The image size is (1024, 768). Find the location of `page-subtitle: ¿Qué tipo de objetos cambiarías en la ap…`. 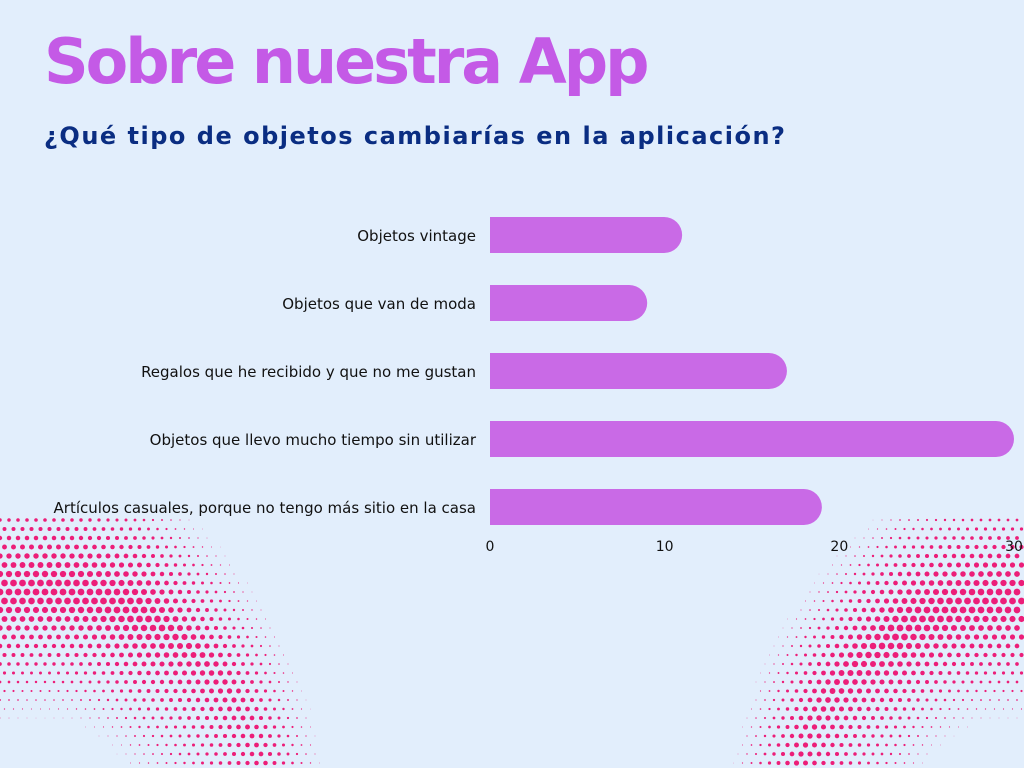

page-subtitle: ¿Qué tipo de objetos cambiarías en la ap… is located at coordinates (415, 136).